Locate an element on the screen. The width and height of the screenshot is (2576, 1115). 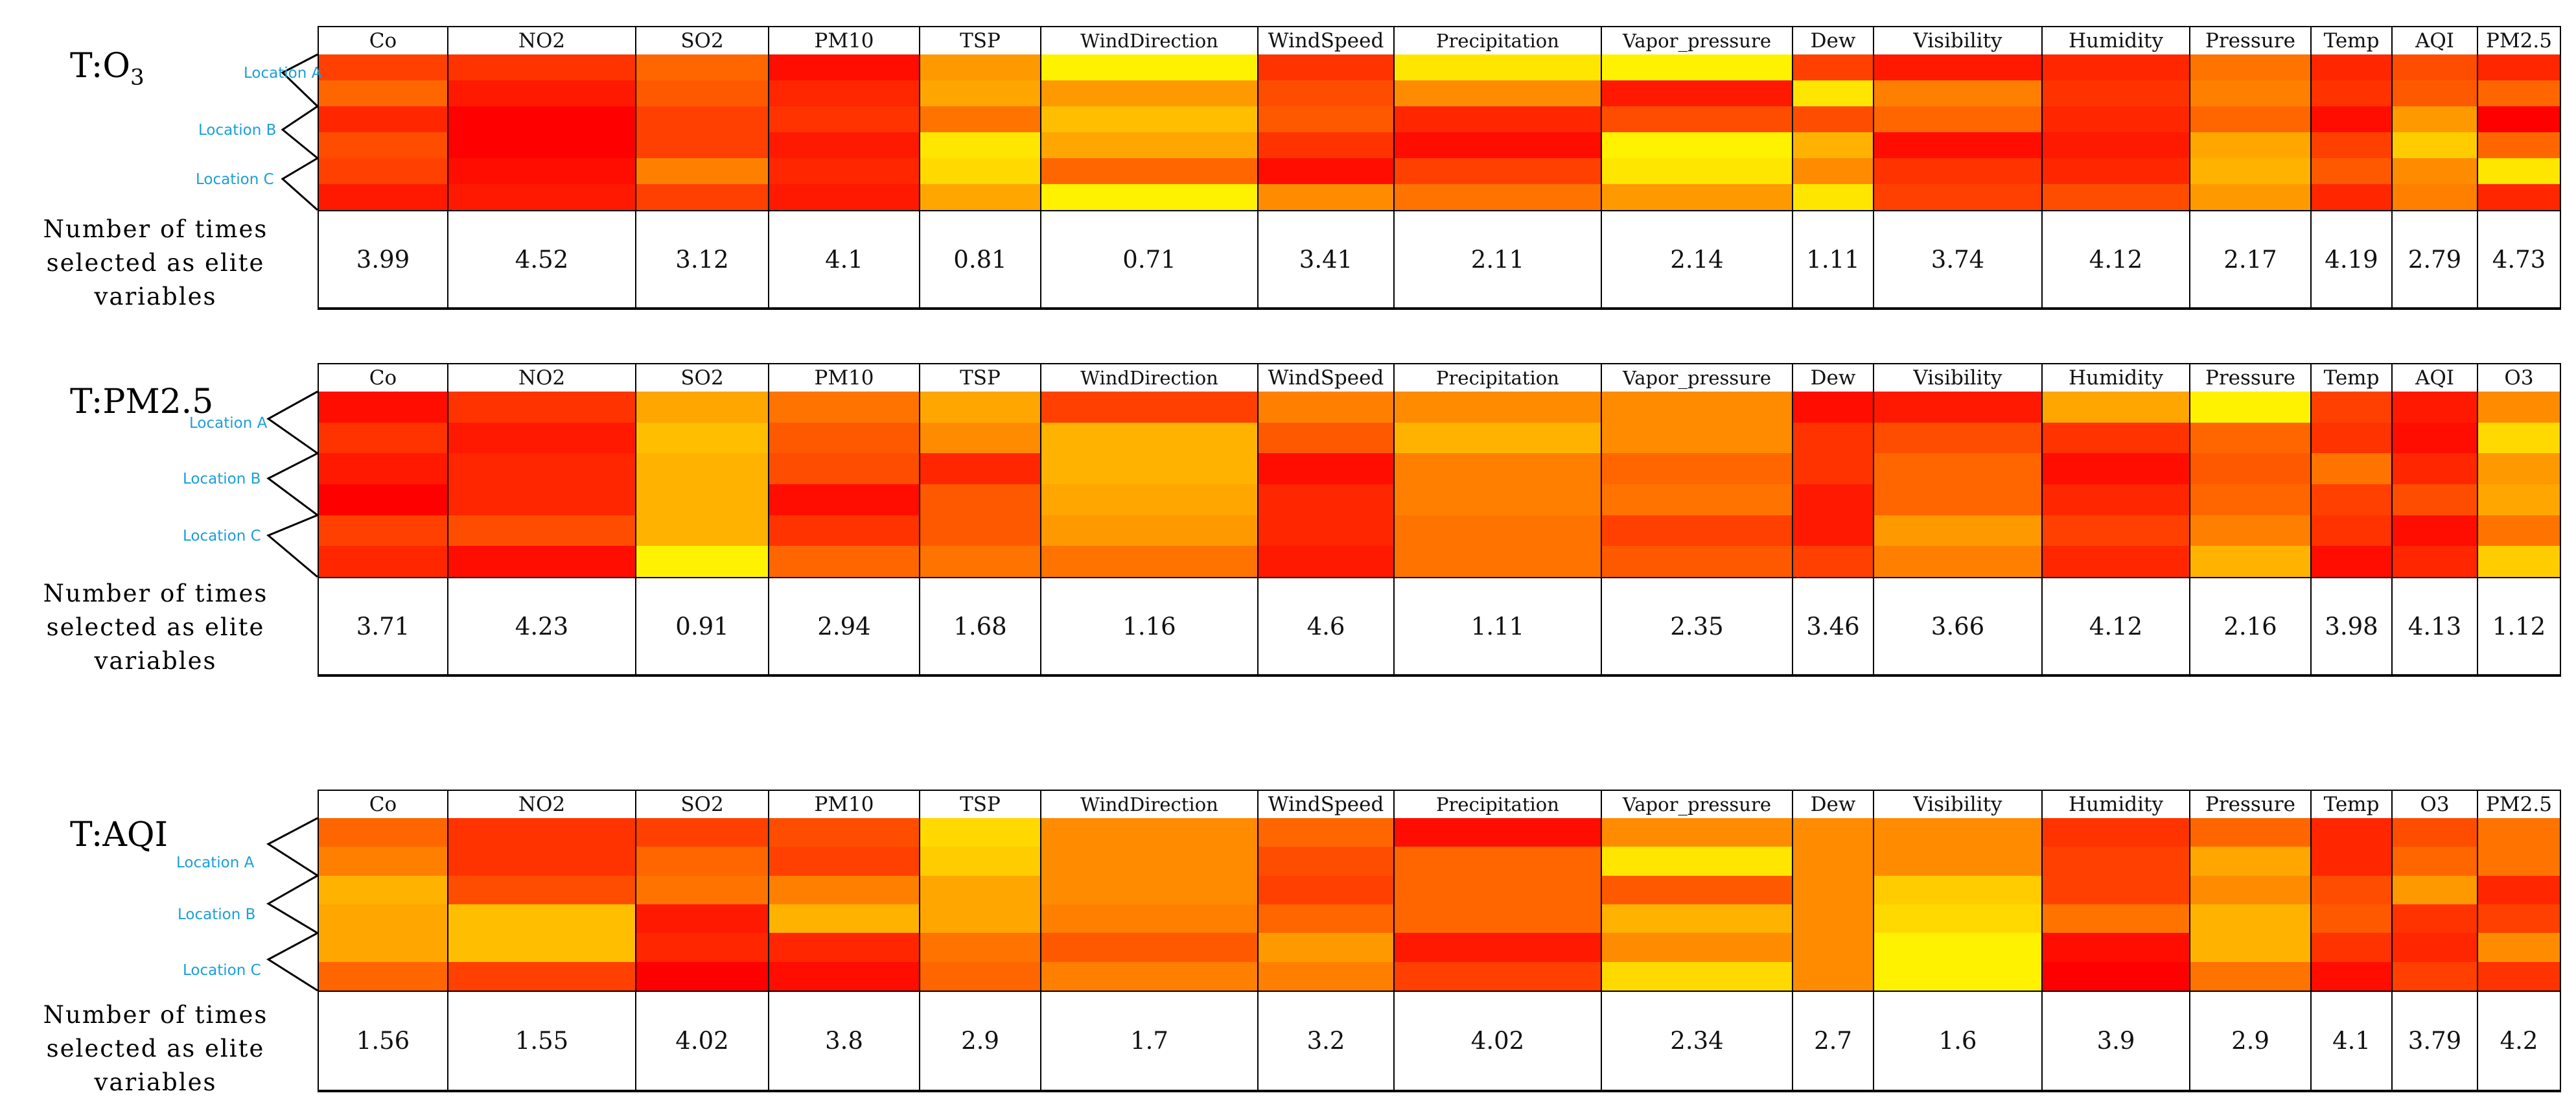
location-label: Location C is located at coordinates (222, 536).